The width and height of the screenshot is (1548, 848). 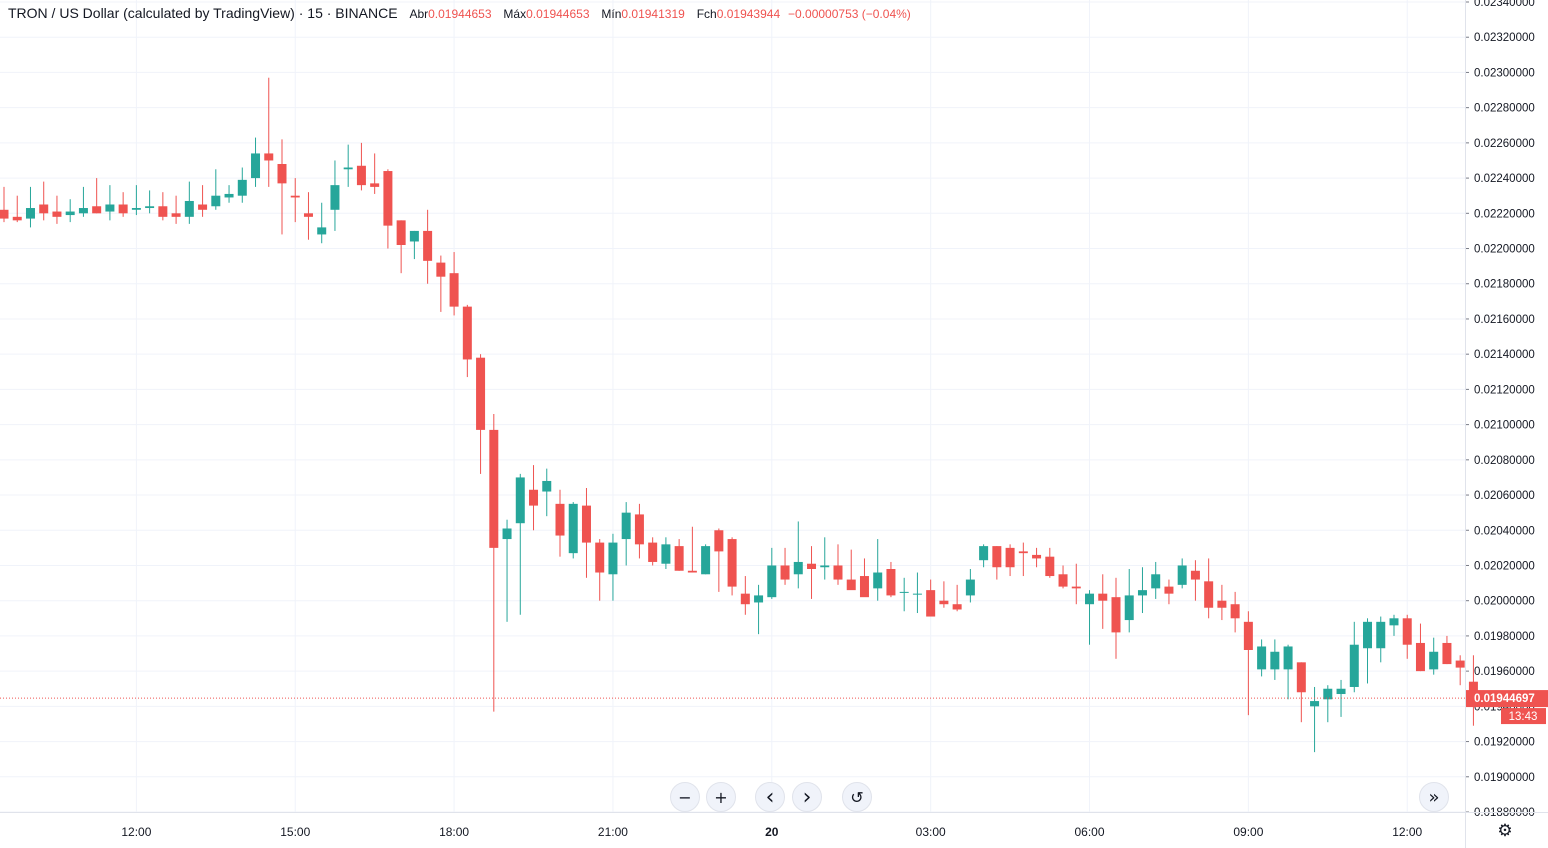 What do you see at coordinates (1504, 38) in the screenshot?
I see `price-tick-label: 0.02320000` at bounding box center [1504, 38].